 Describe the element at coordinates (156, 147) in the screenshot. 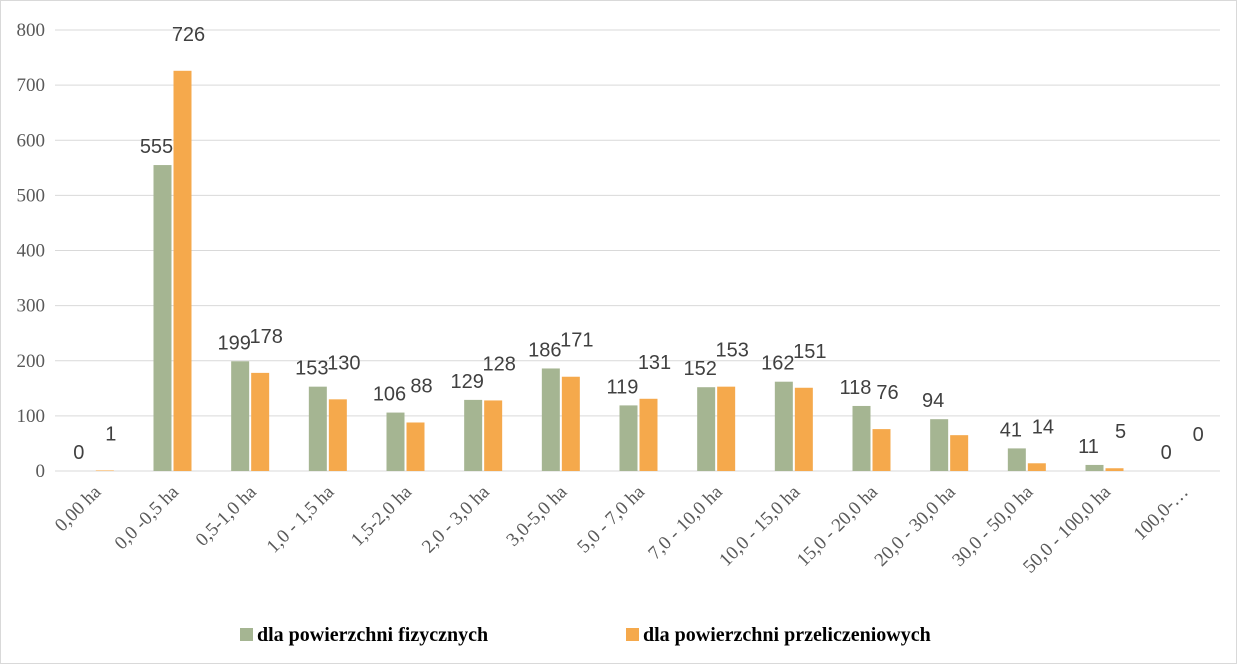

I see `data-label: 555` at that location.